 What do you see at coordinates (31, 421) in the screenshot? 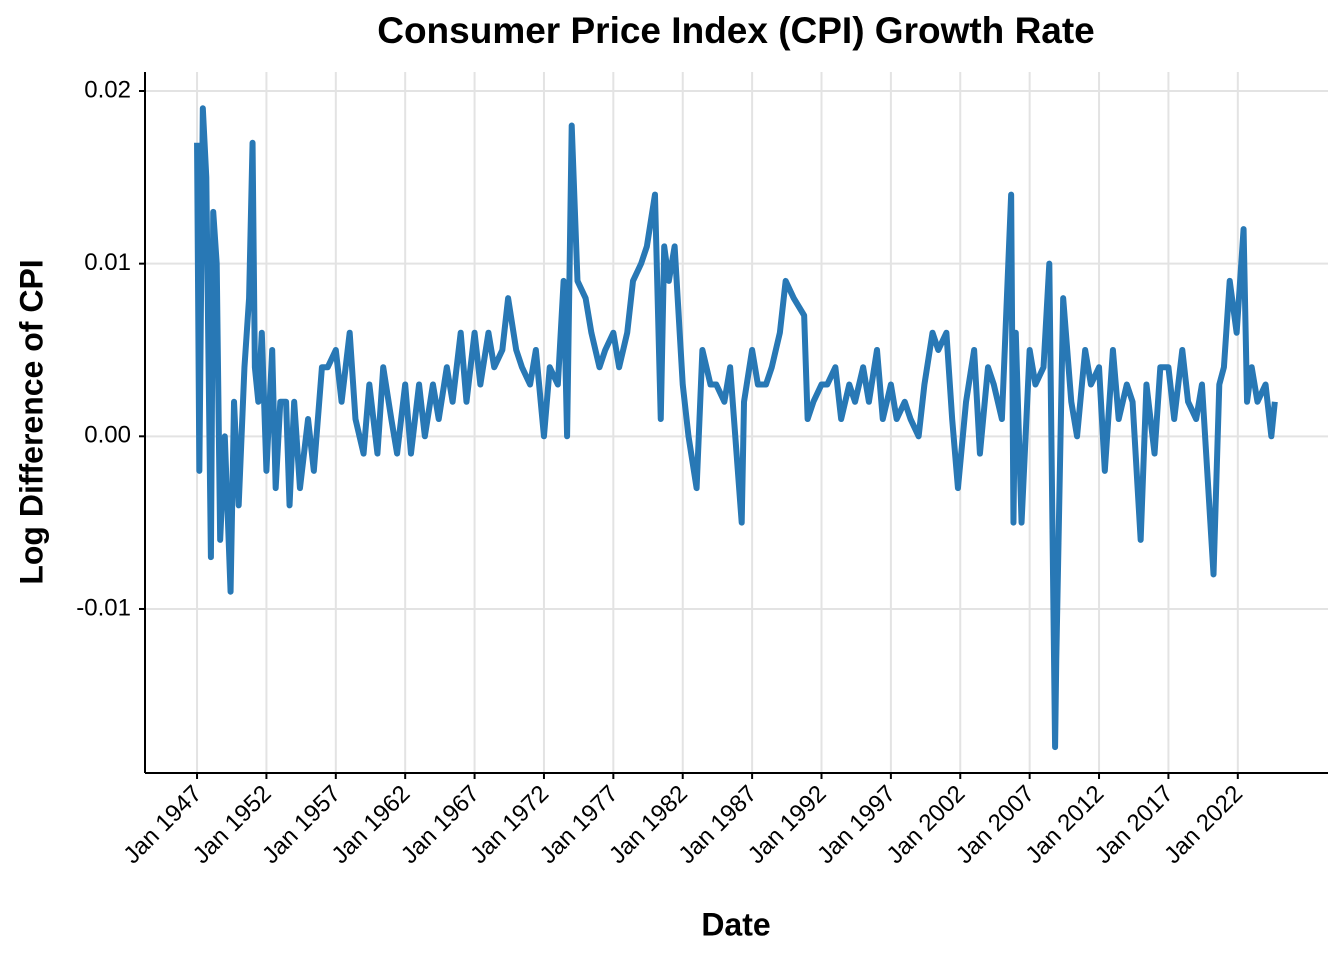
I see `y-axis-label: Log Difference of CPI` at bounding box center [31, 421].